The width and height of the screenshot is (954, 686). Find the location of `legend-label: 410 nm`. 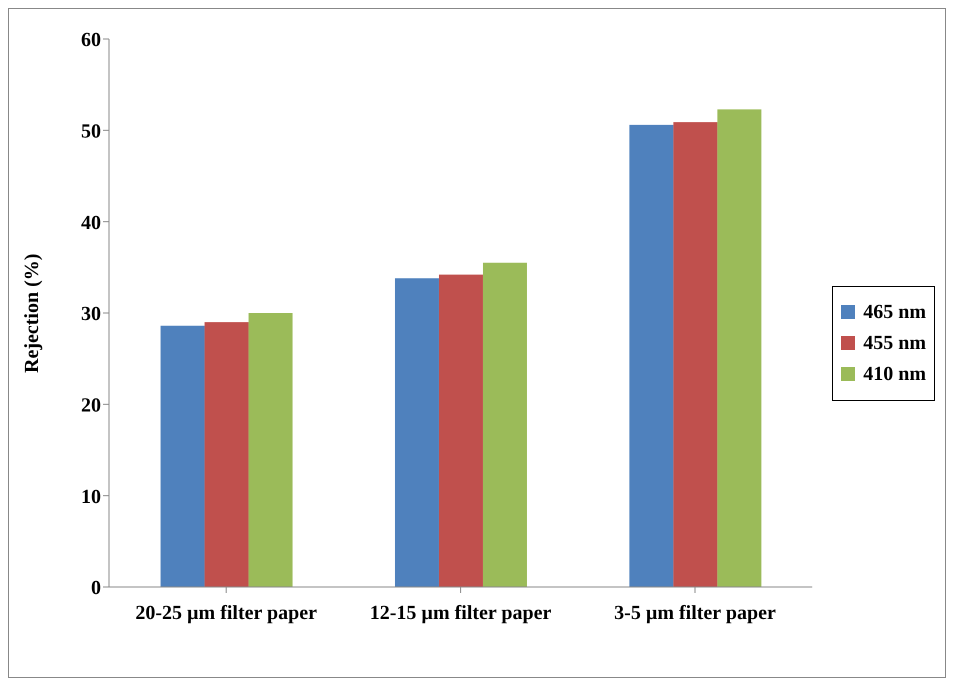

legend-label: 410 nm is located at coordinates (894, 374).